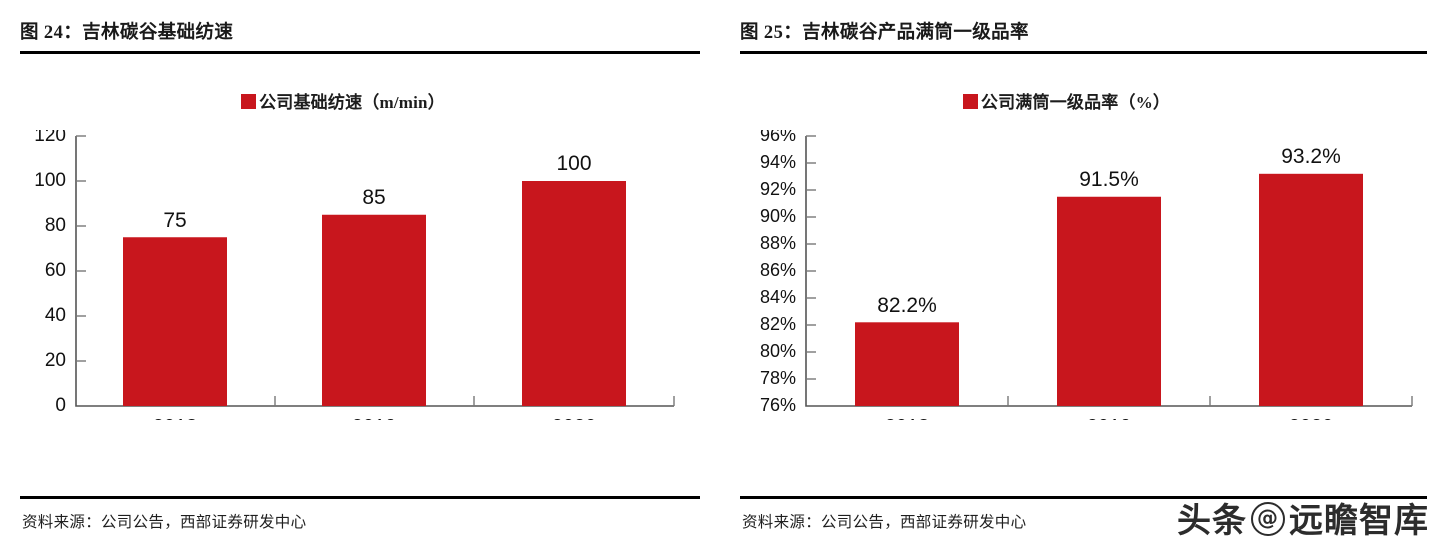 The image size is (1437, 548). I want to click on chart-legend-24: 公司基础纺速（m/min）, so click(361, 100).